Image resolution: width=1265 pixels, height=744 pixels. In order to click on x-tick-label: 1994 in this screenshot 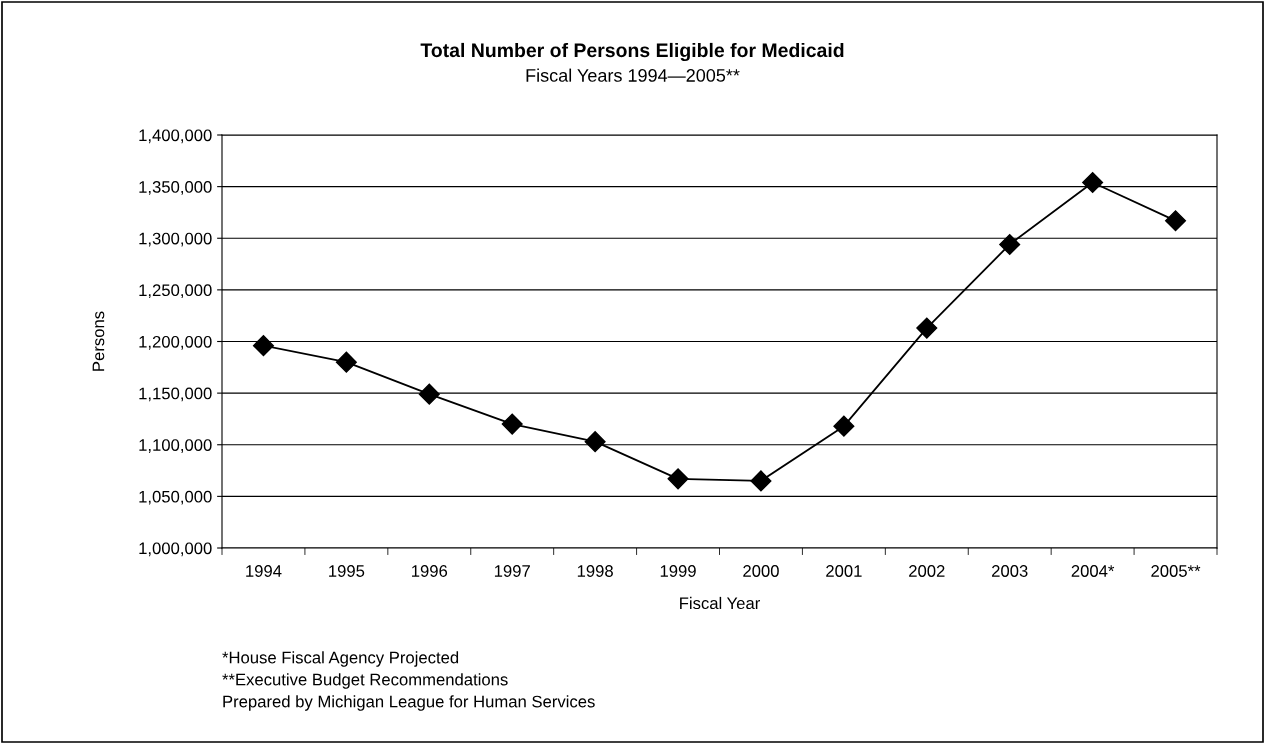, I will do `click(264, 571)`.